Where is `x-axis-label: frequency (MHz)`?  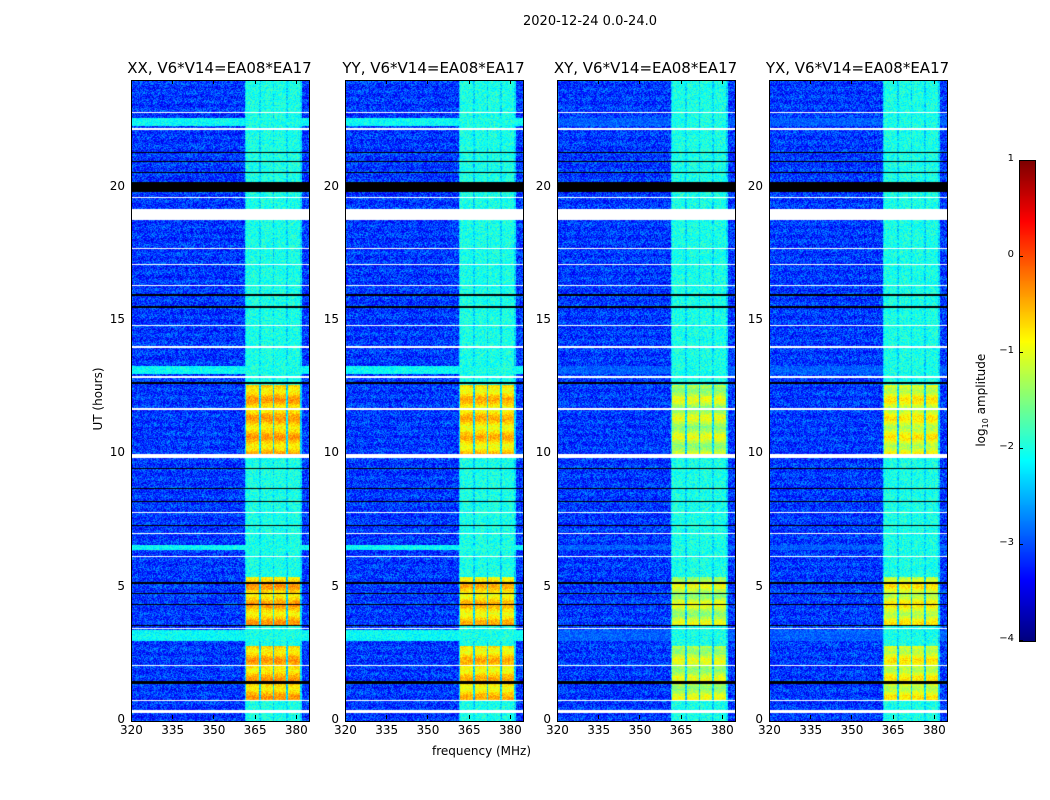 x-axis-label: frequency (MHz) is located at coordinates (482, 751).